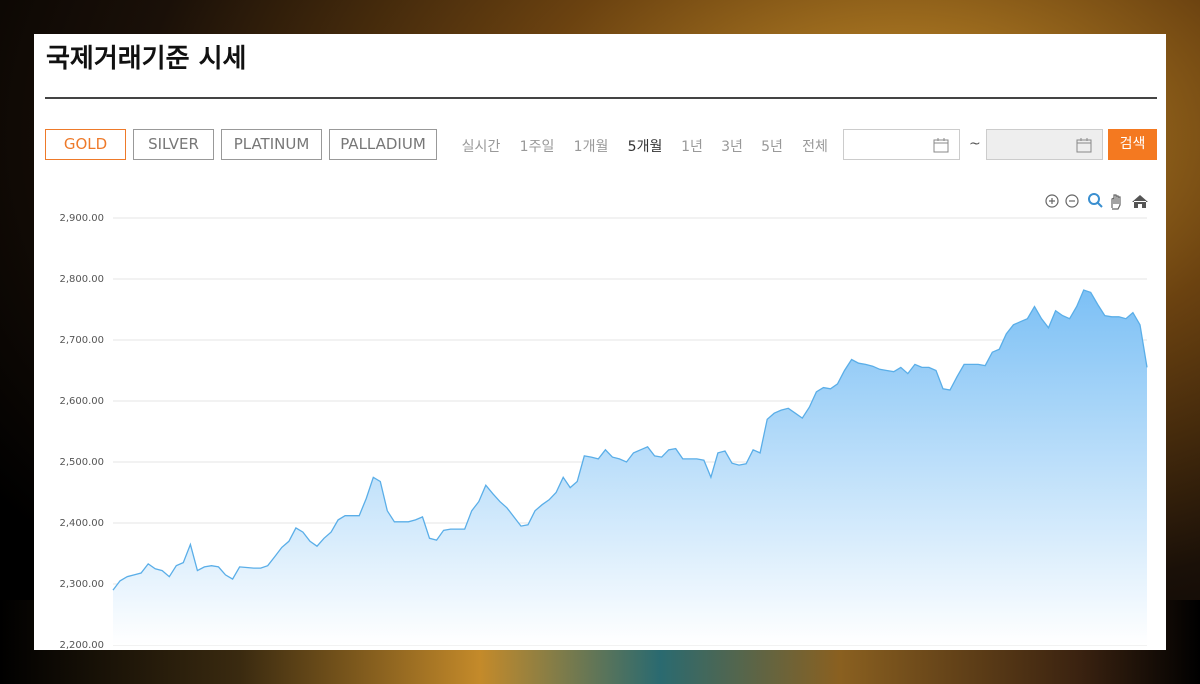  What do you see at coordinates (383, 144) in the screenshot?
I see `metal-tab: PALLADIUM` at bounding box center [383, 144].